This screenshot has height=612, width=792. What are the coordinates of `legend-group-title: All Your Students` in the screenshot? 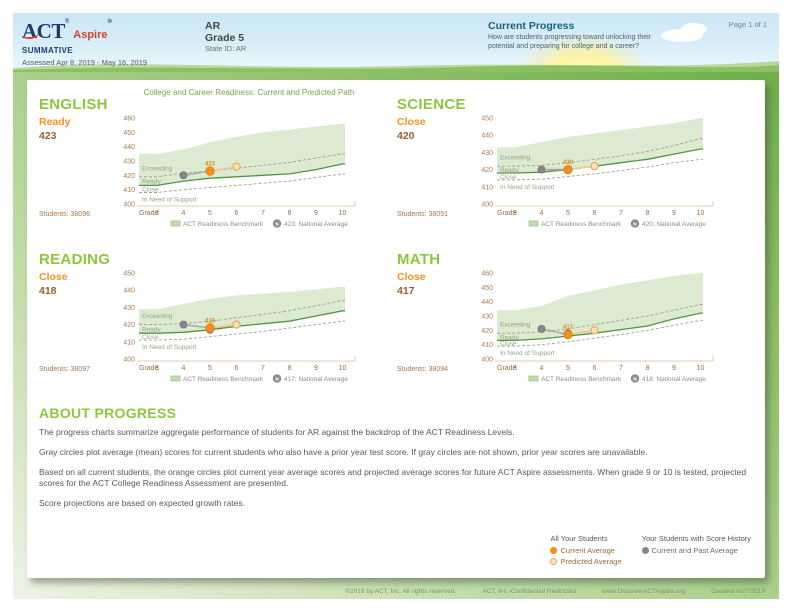 It's located at (579, 538).